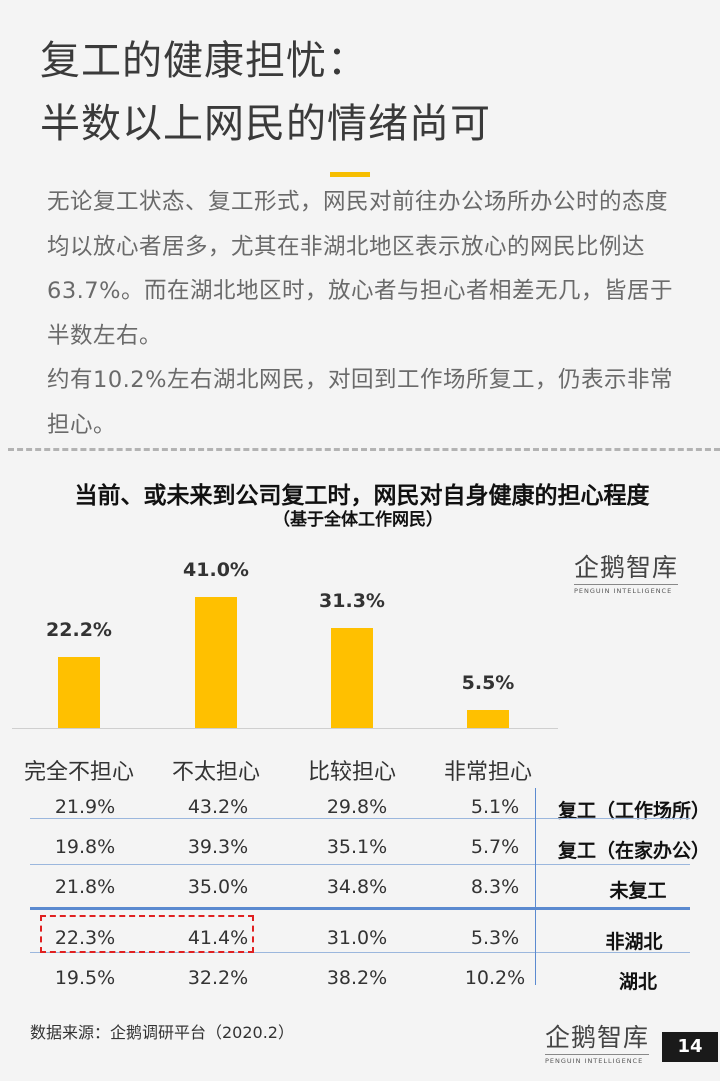 Image resolution: width=720 pixels, height=1081 pixels. Describe the element at coordinates (360, 908) in the screenshot. I see `table-group-divider` at that location.